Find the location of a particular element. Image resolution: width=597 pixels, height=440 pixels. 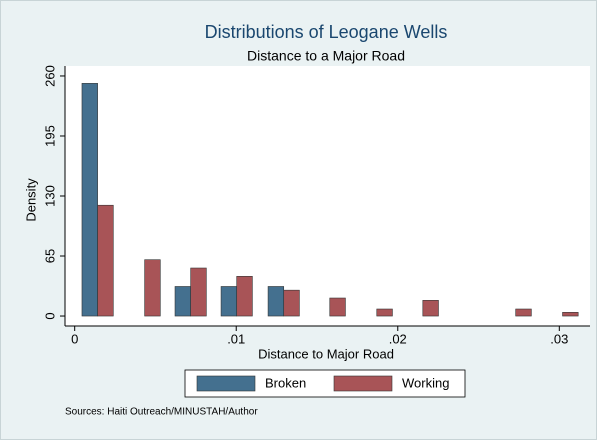

x-axis-label: Distance to Major Road is located at coordinates (326, 353).